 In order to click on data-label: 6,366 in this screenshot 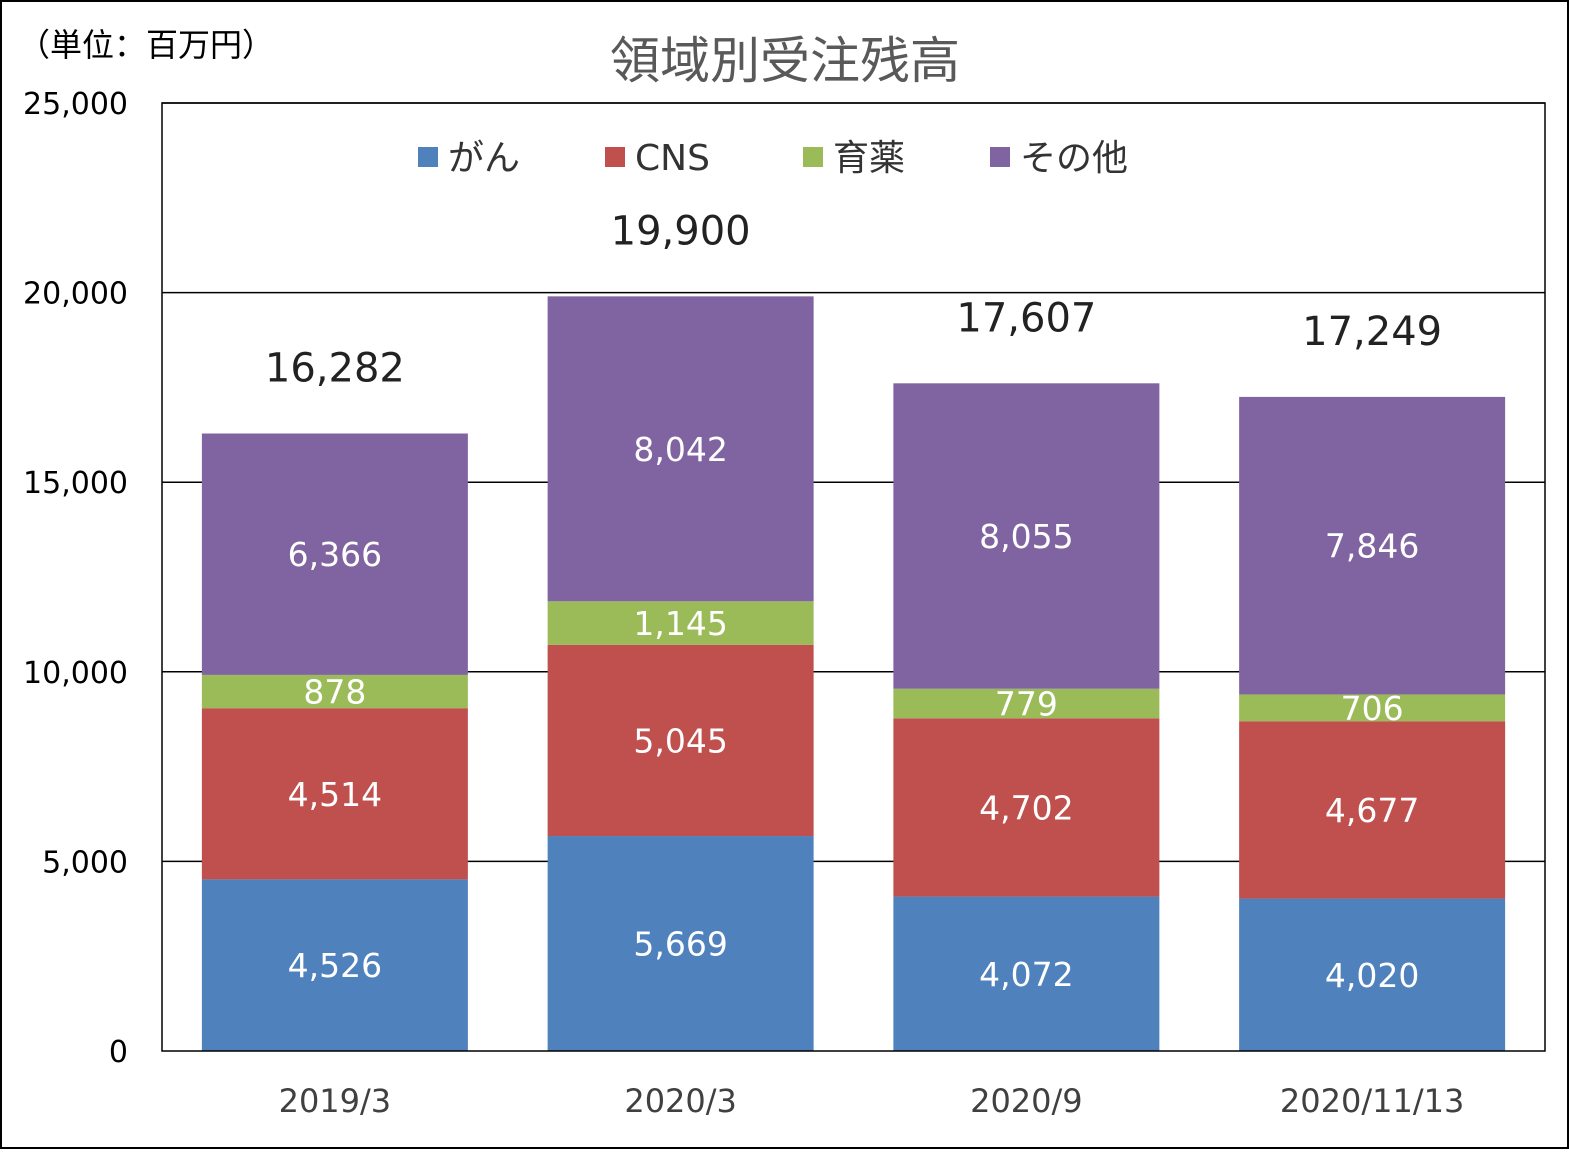, I will do `click(335, 554)`.